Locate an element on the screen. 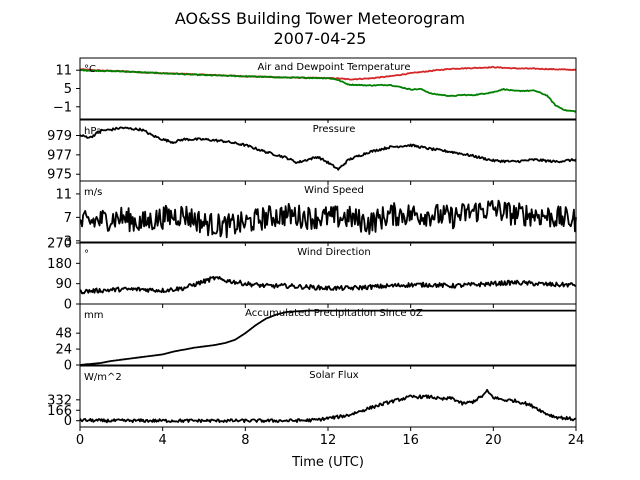 This screenshot has width=640, height=480. x-tick-label: 20 is located at coordinates (493, 440).